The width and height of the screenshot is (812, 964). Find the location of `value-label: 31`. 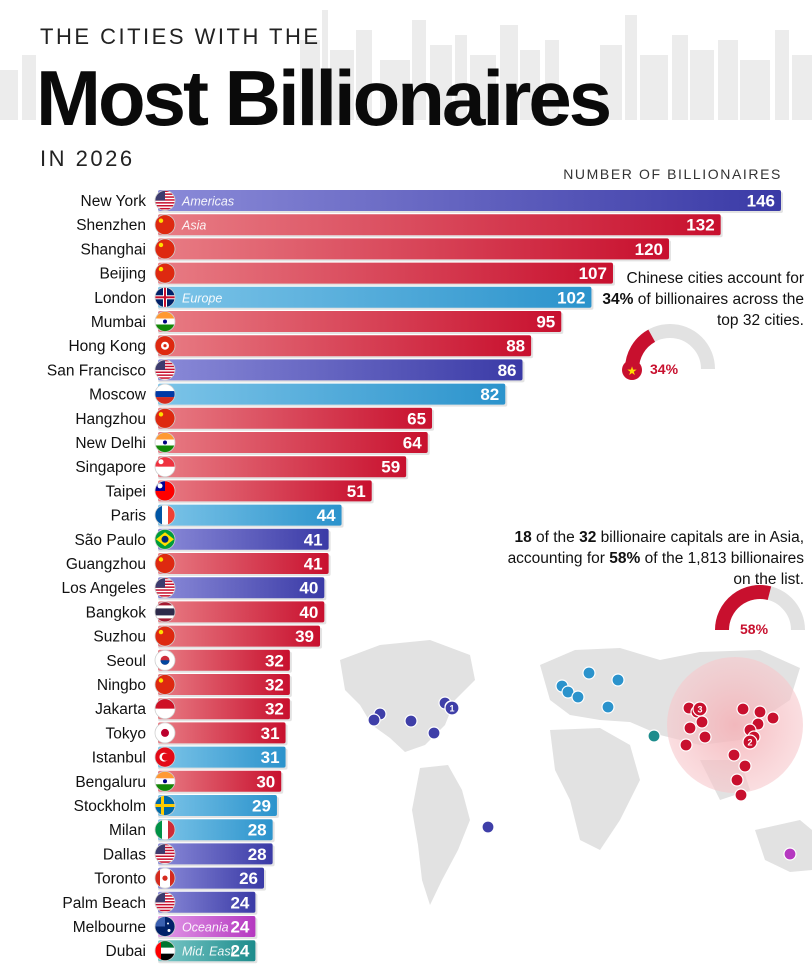

value-label: 31 is located at coordinates (270, 757).